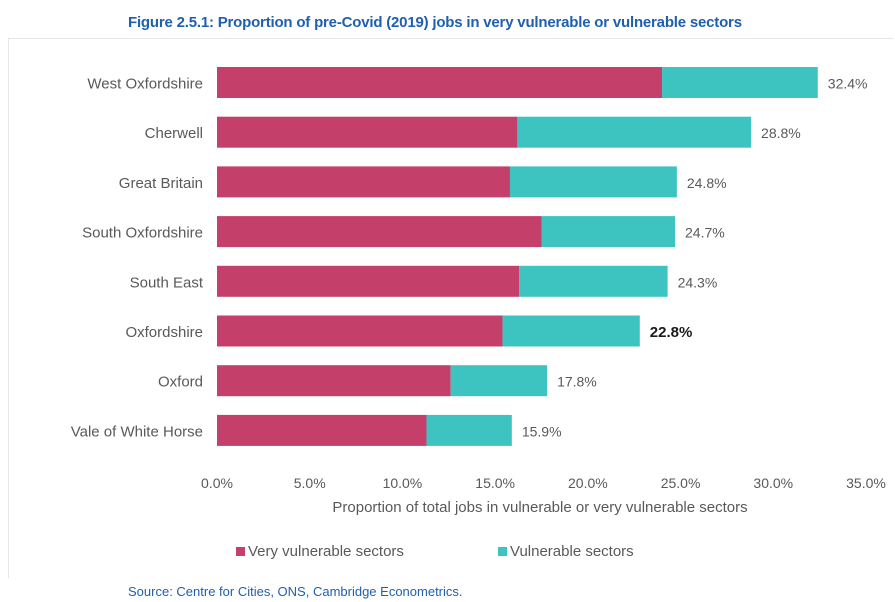 The width and height of the screenshot is (895, 602). I want to click on category-label-cherwell: Cherwell, so click(174, 133).